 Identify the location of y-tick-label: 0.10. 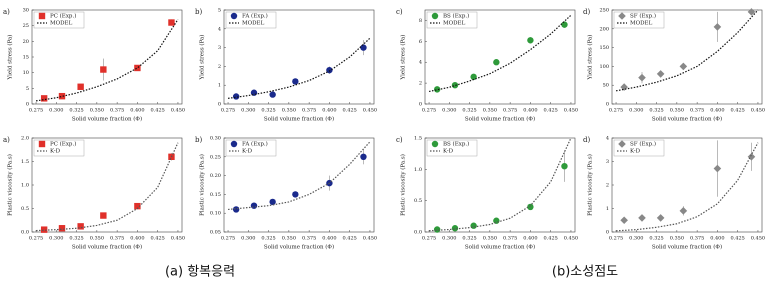
(215, 214).